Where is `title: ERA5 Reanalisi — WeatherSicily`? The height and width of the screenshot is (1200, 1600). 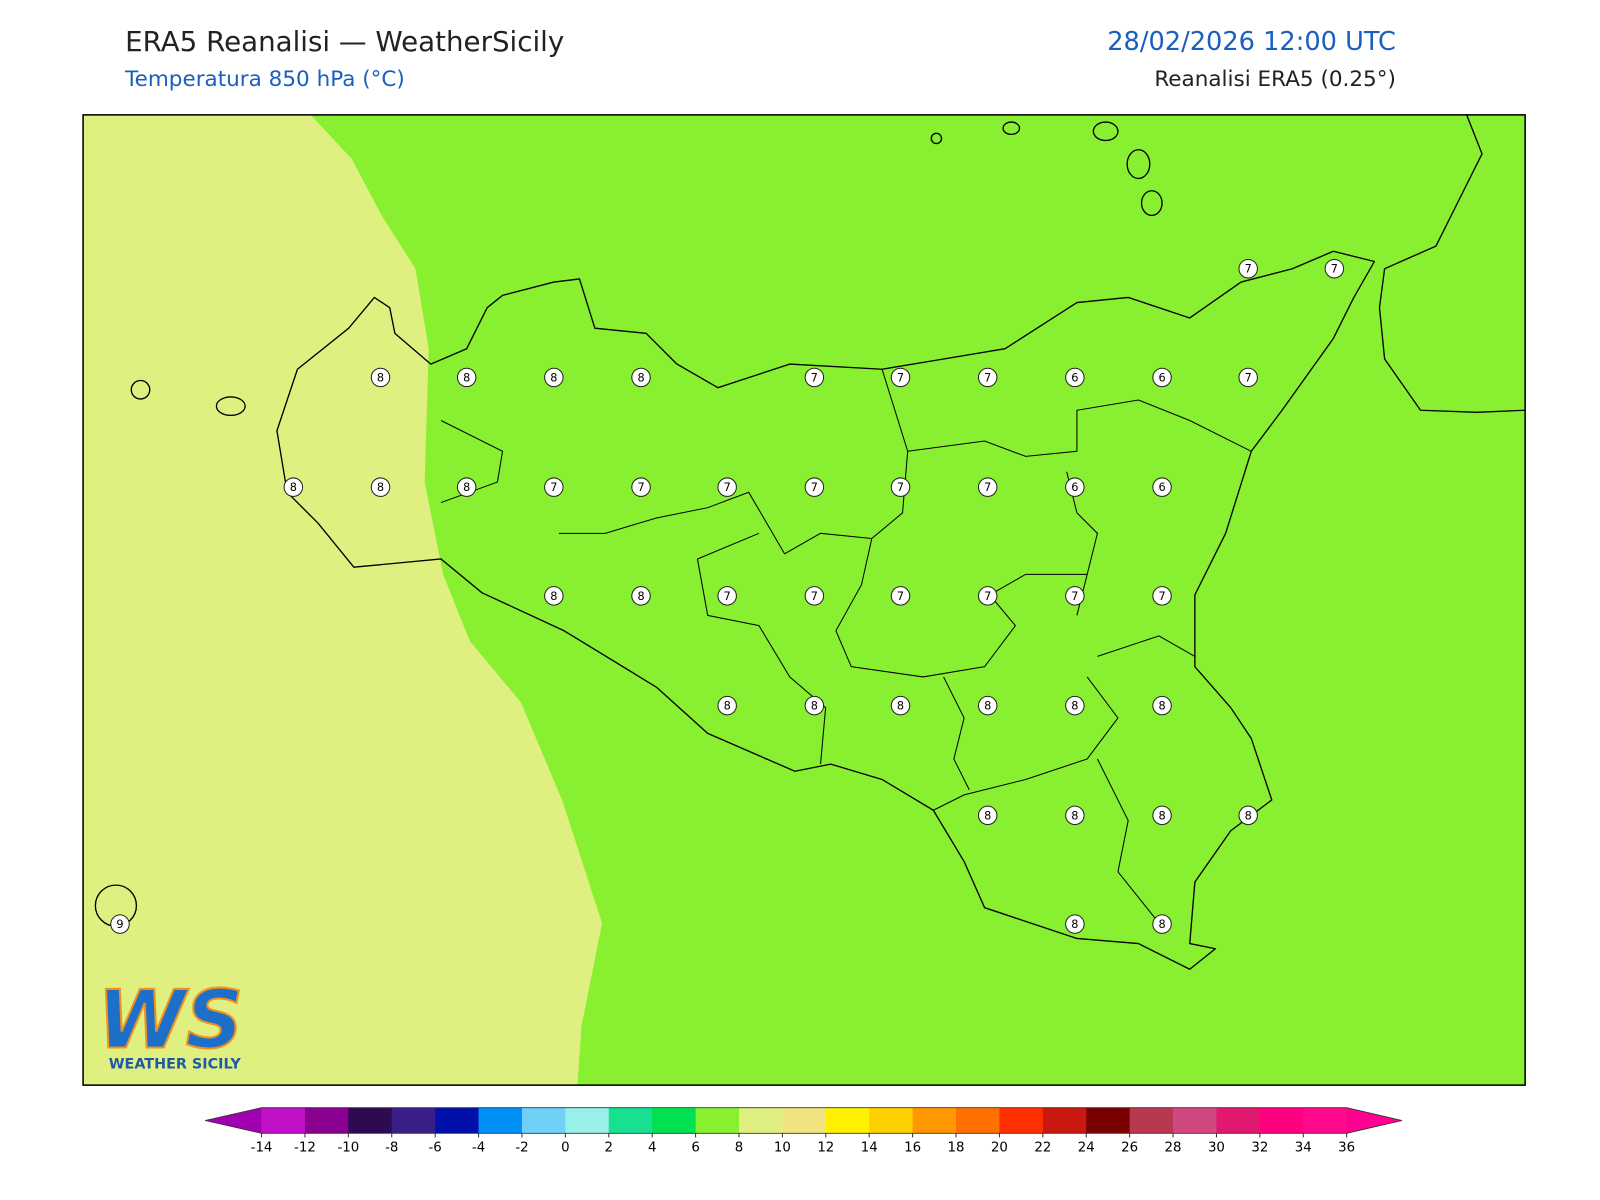
title: ERA5 Reanalisi — WeatherSicily is located at coordinates (344, 41).